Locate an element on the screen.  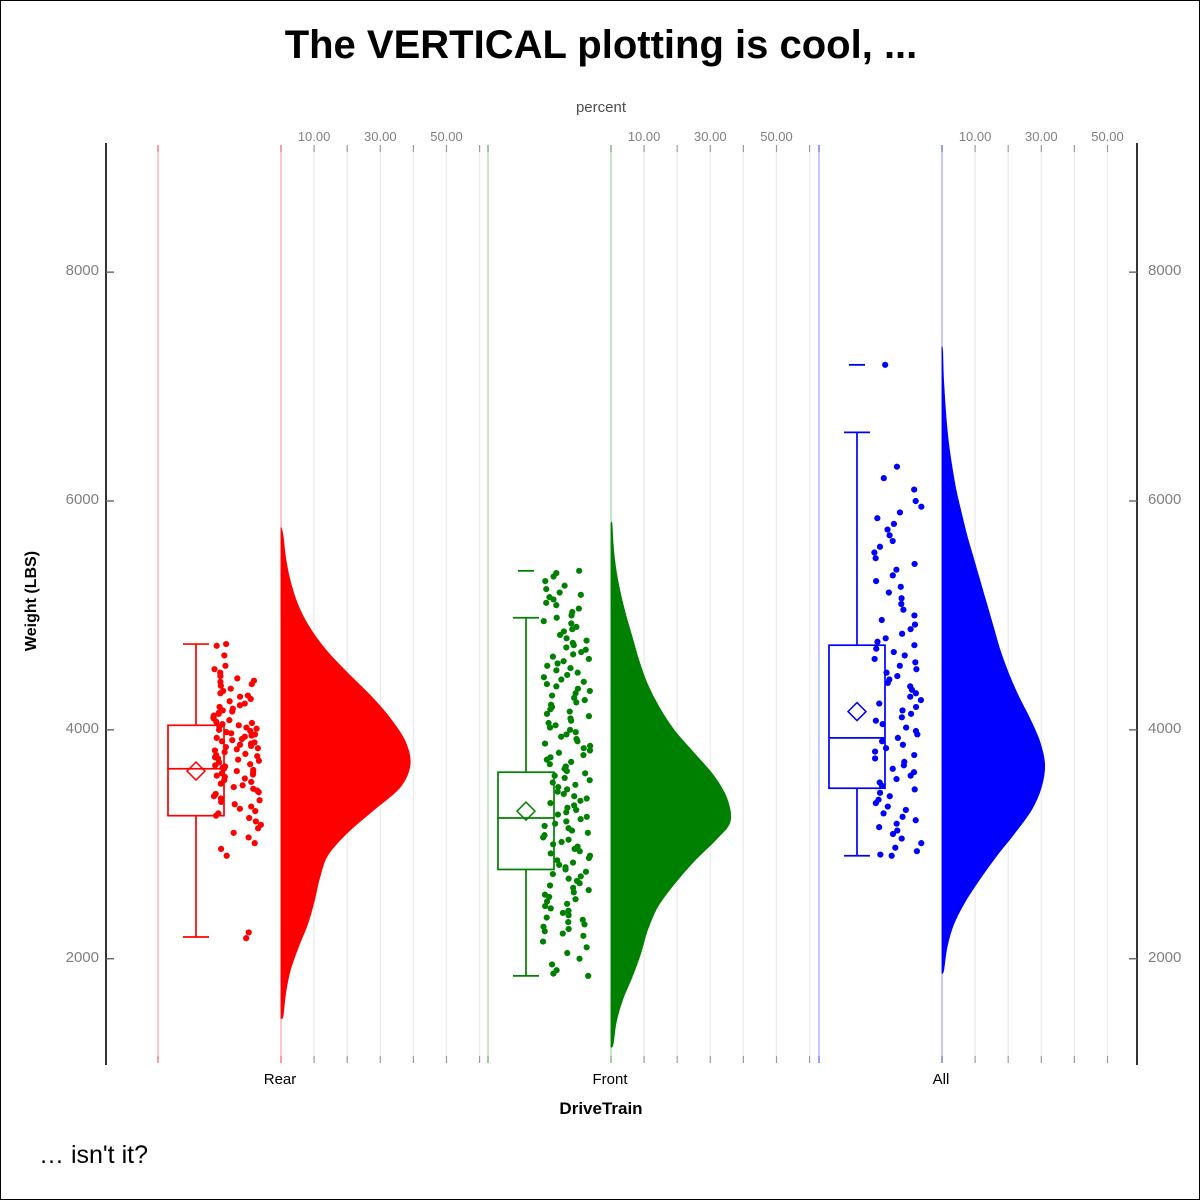
y-tick-label: 4000 is located at coordinates (1165, 728).